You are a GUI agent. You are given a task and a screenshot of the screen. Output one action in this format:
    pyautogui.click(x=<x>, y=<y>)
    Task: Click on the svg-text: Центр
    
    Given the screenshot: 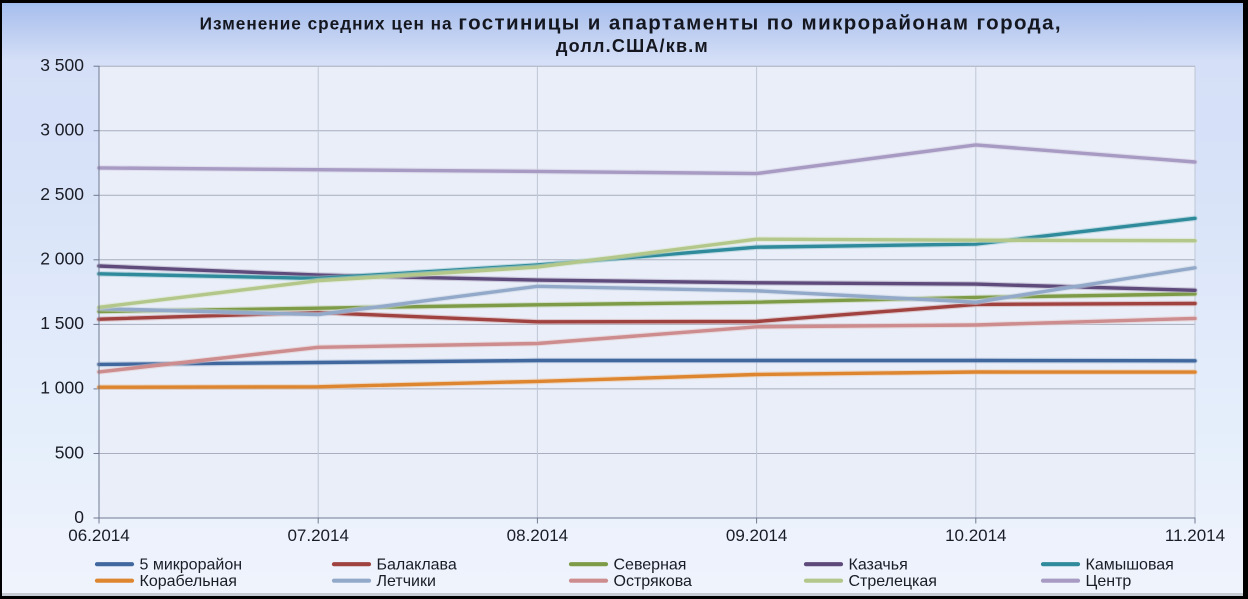 What is the action you would take?
    pyautogui.click(x=1109, y=581)
    